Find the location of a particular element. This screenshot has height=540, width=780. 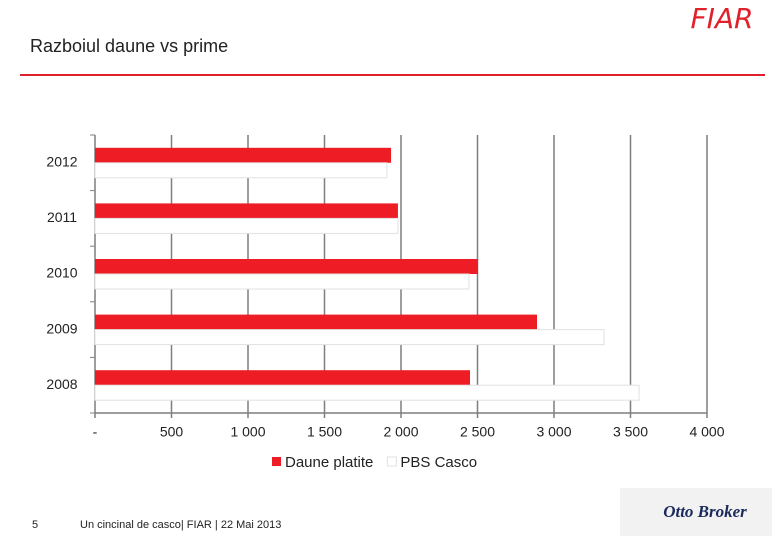

legend-label: PBS Casco is located at coordinates (438, 462).